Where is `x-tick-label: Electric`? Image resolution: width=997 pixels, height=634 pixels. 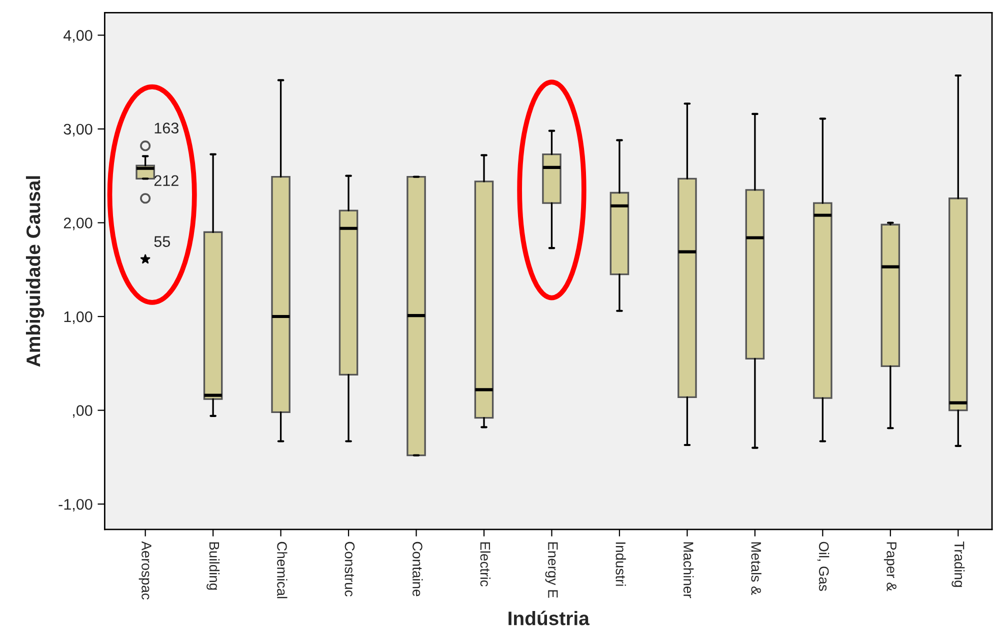 x-tick-label: Electric is located at coordinates (485, 564).